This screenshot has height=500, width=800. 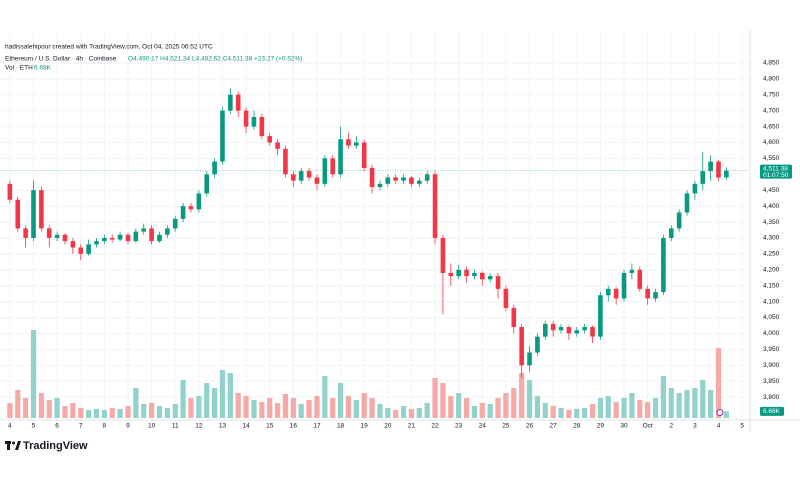 I want to click on symbol: Ethereum / U.S. Dollar · 4h · Coinbase, so click(x=61, y=59).